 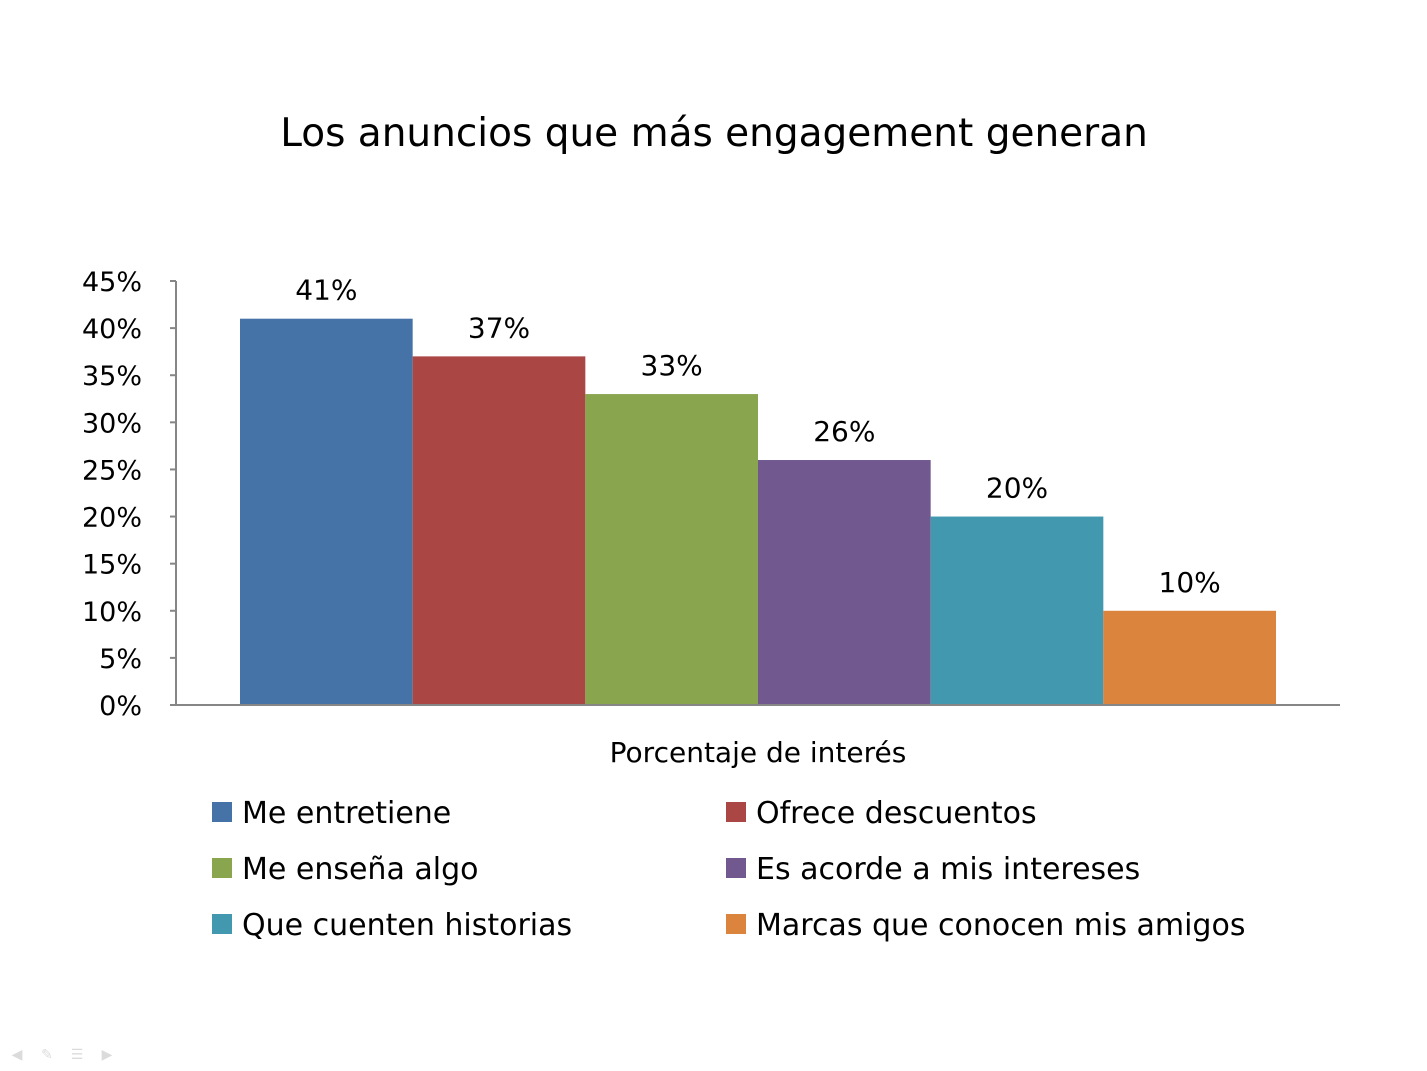 I want to click on data-label: 10%, so click(x=1190, y=582).